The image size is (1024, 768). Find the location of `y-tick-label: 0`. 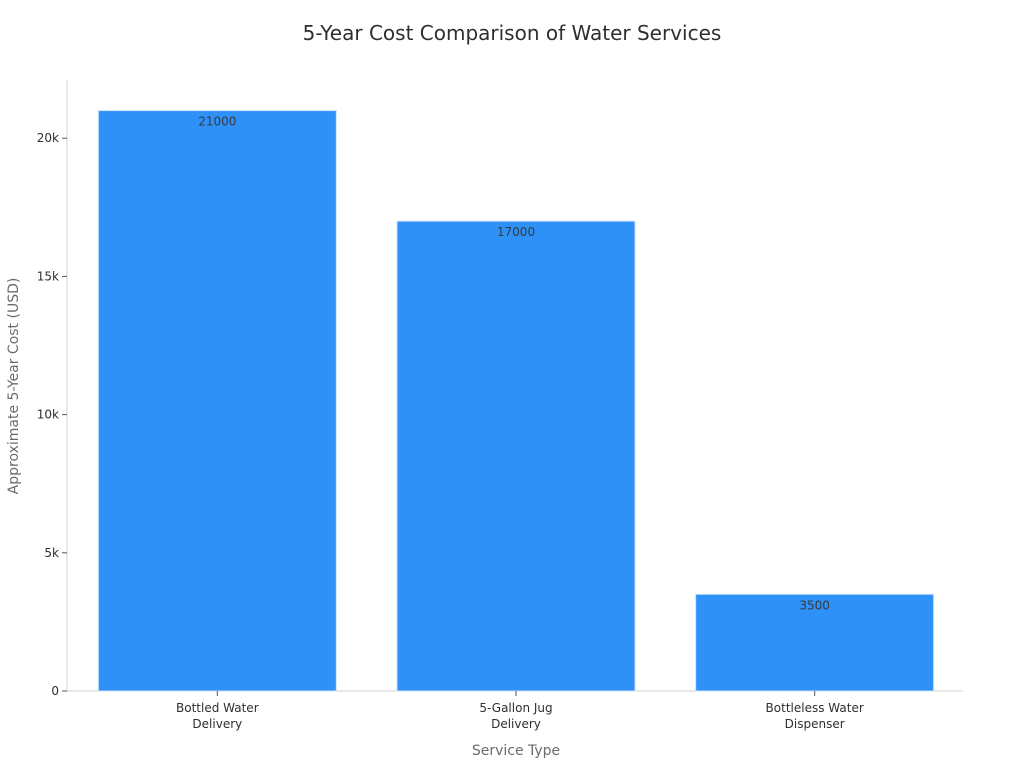

y-tick-label: 0 is located at coordinates (55, 691).